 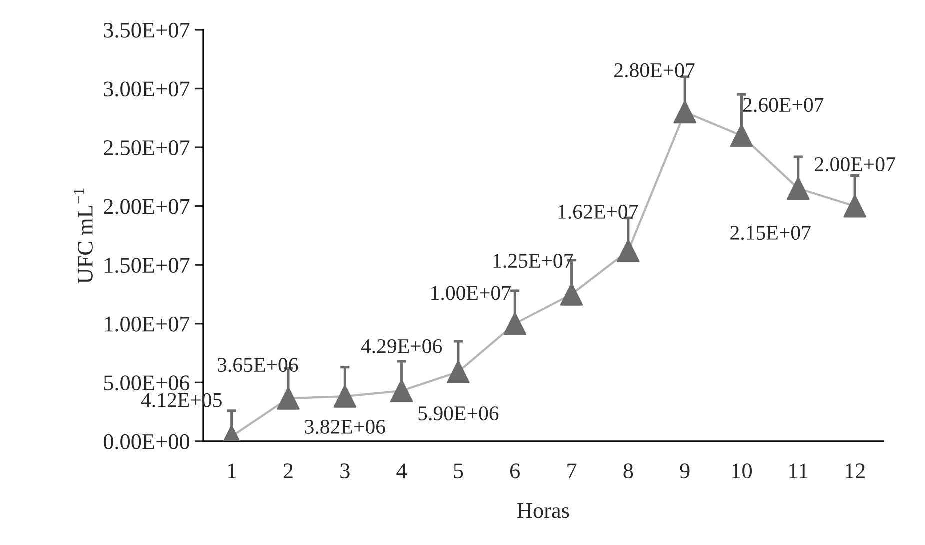 I want to click on x-tick-label: 4, so click(x=402, y=471).